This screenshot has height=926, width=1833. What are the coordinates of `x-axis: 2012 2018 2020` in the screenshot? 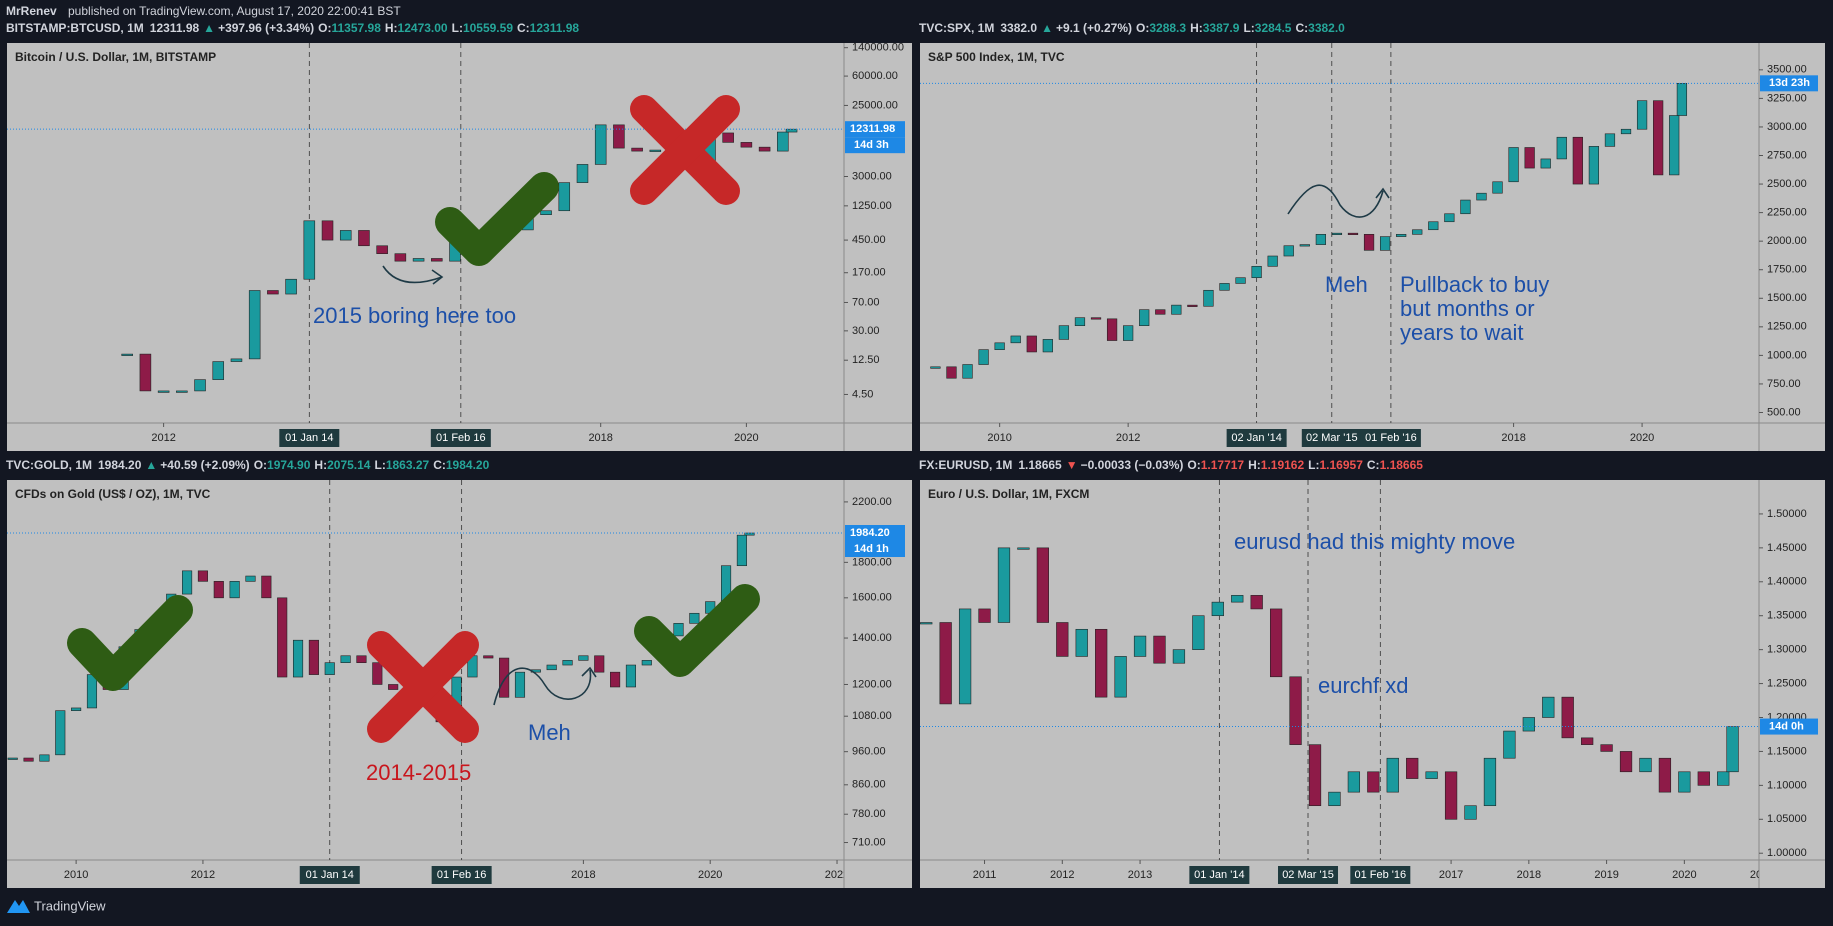 It's located at (455, 433).